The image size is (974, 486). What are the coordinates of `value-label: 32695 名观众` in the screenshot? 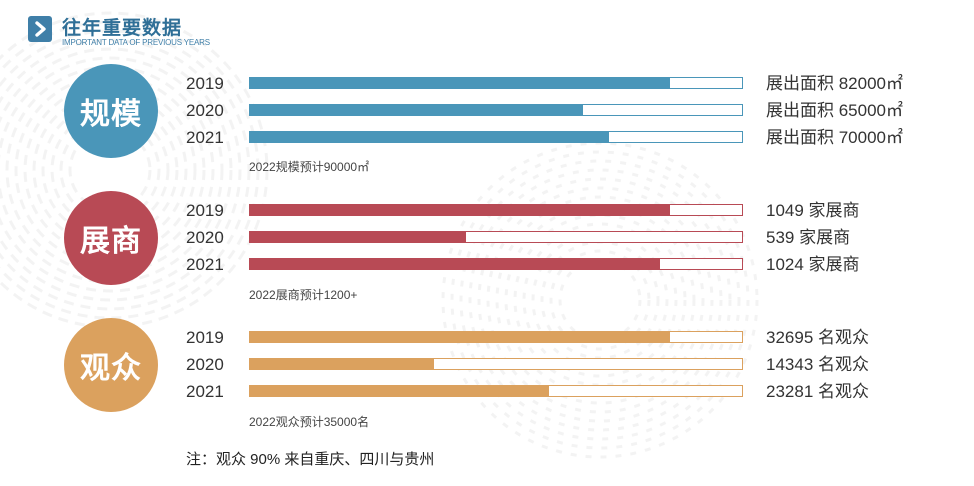 It's located at (817, 337).